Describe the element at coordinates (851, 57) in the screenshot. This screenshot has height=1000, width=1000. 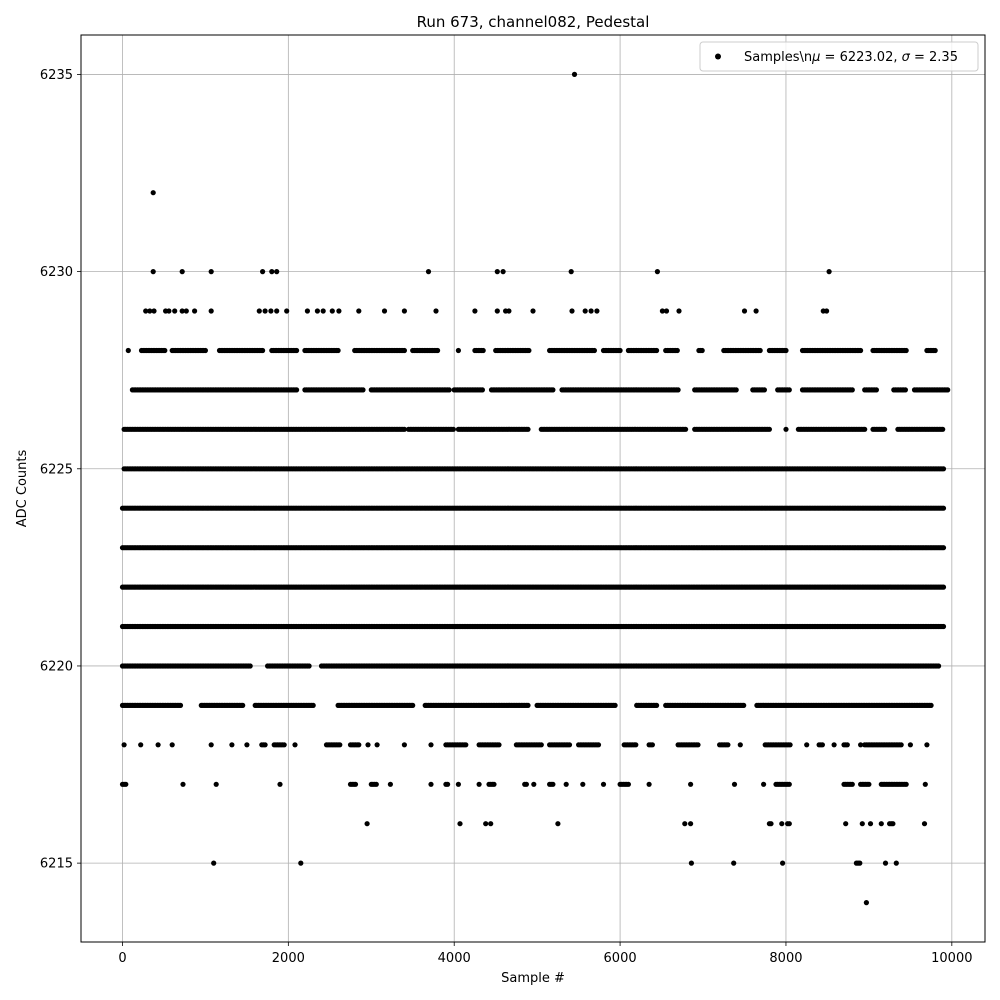
I see `legend-label: Samples\nμ = 6223.02, σ = 2.35` at that location.